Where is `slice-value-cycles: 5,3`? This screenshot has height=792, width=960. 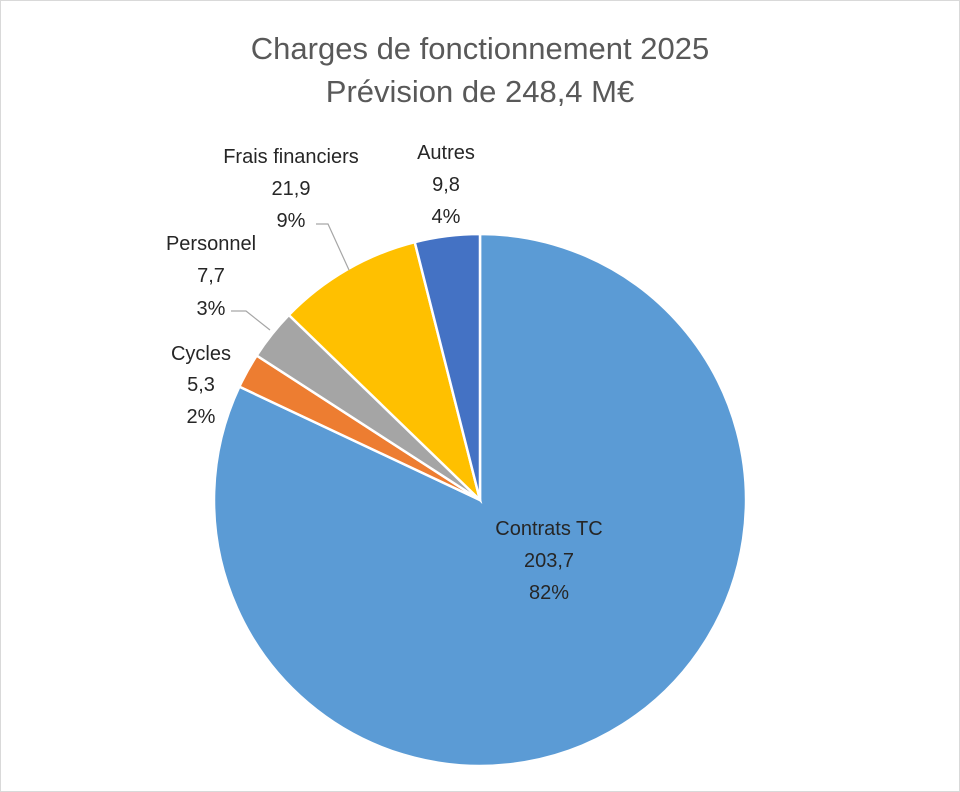
slice-value-cycles: 5,3 is located at coordinates (201, 385).